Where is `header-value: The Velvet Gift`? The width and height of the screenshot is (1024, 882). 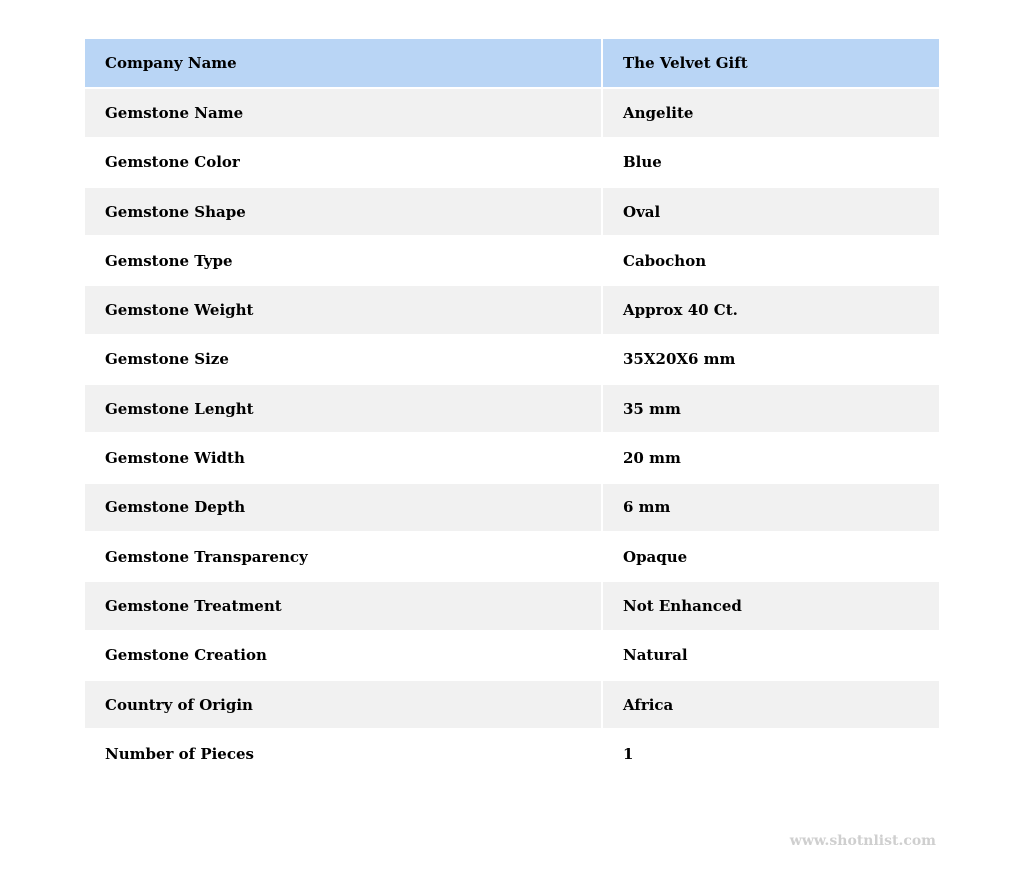
header-value: The Velvet Gift is located at coordinates (770, 64).